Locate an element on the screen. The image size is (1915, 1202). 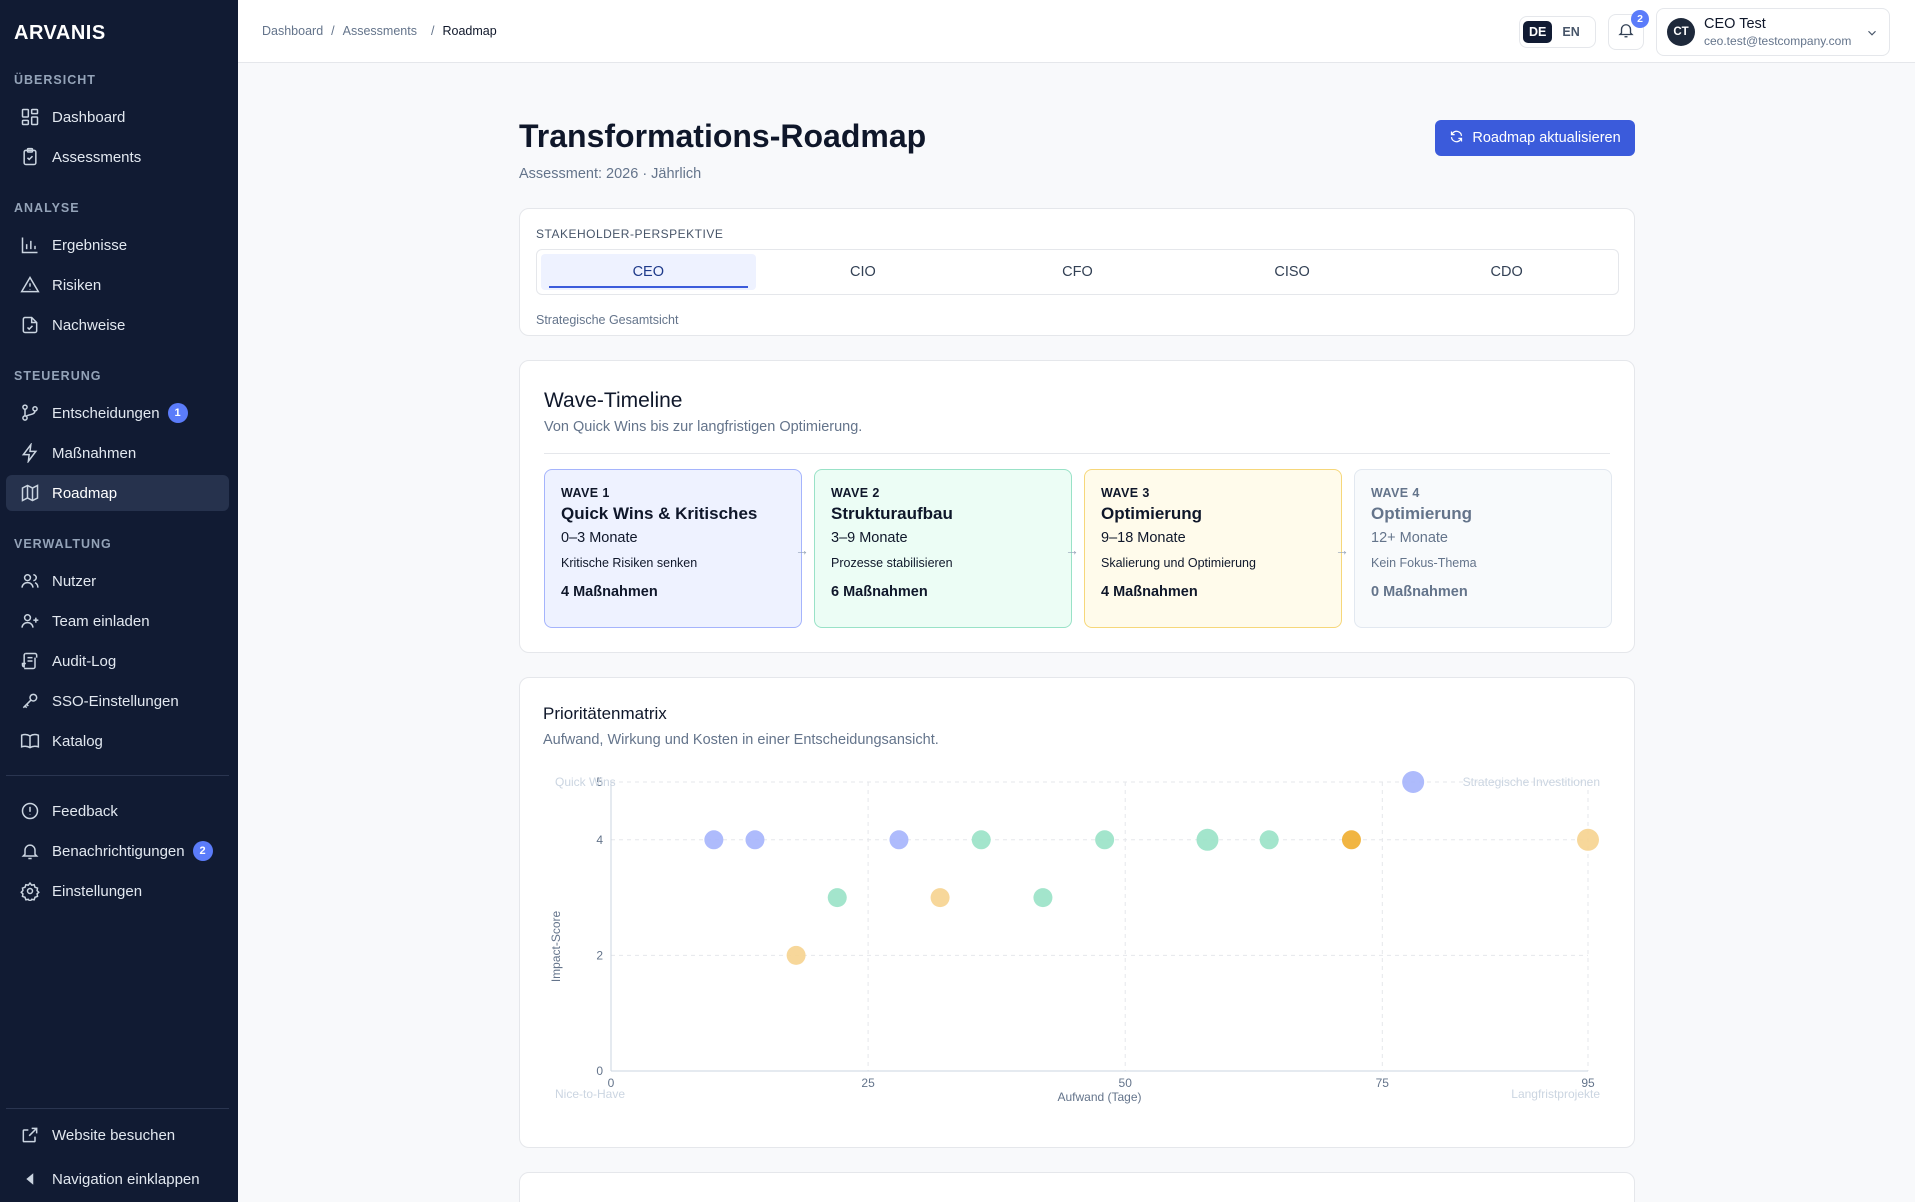
sidebar-item-assessments: Assessments is located at coordinates (117, 157).